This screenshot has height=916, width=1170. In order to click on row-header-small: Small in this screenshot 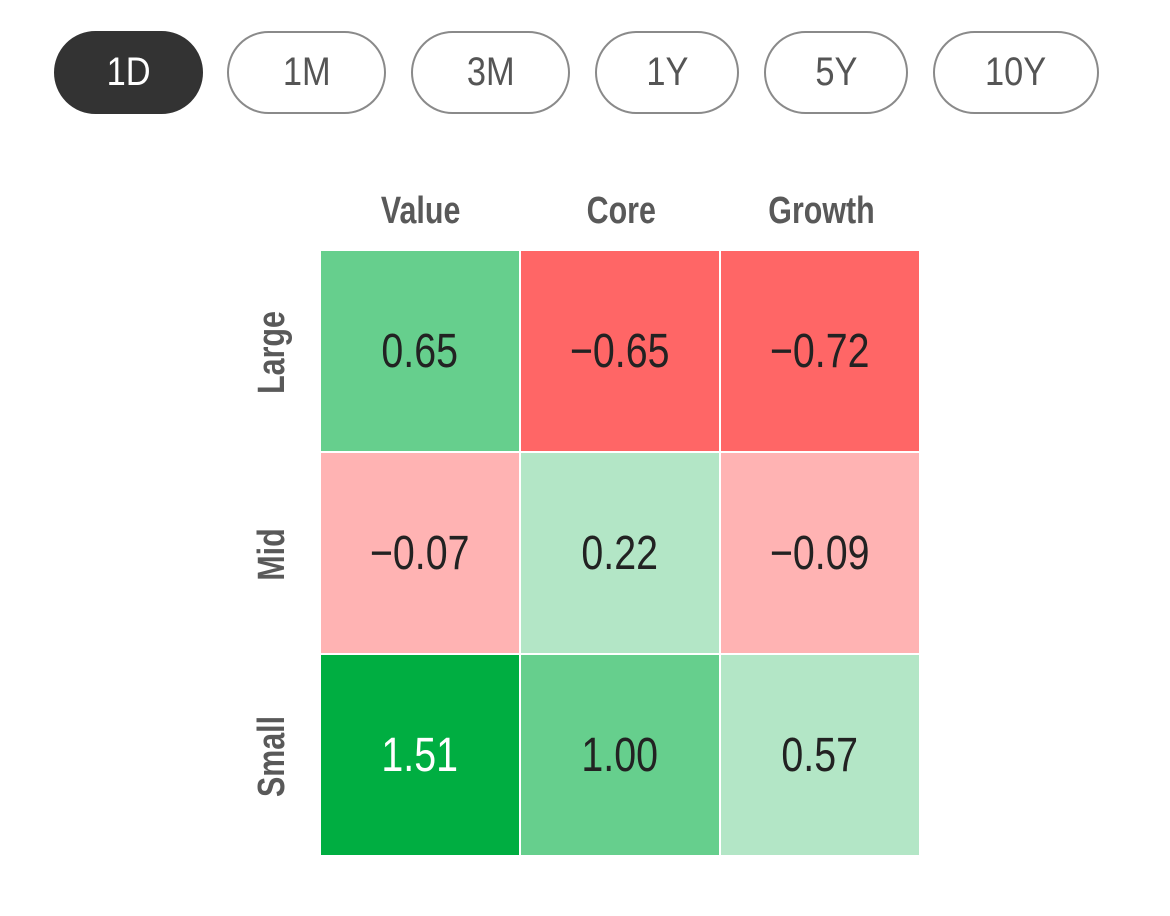, I will do `click(273, 756)`.